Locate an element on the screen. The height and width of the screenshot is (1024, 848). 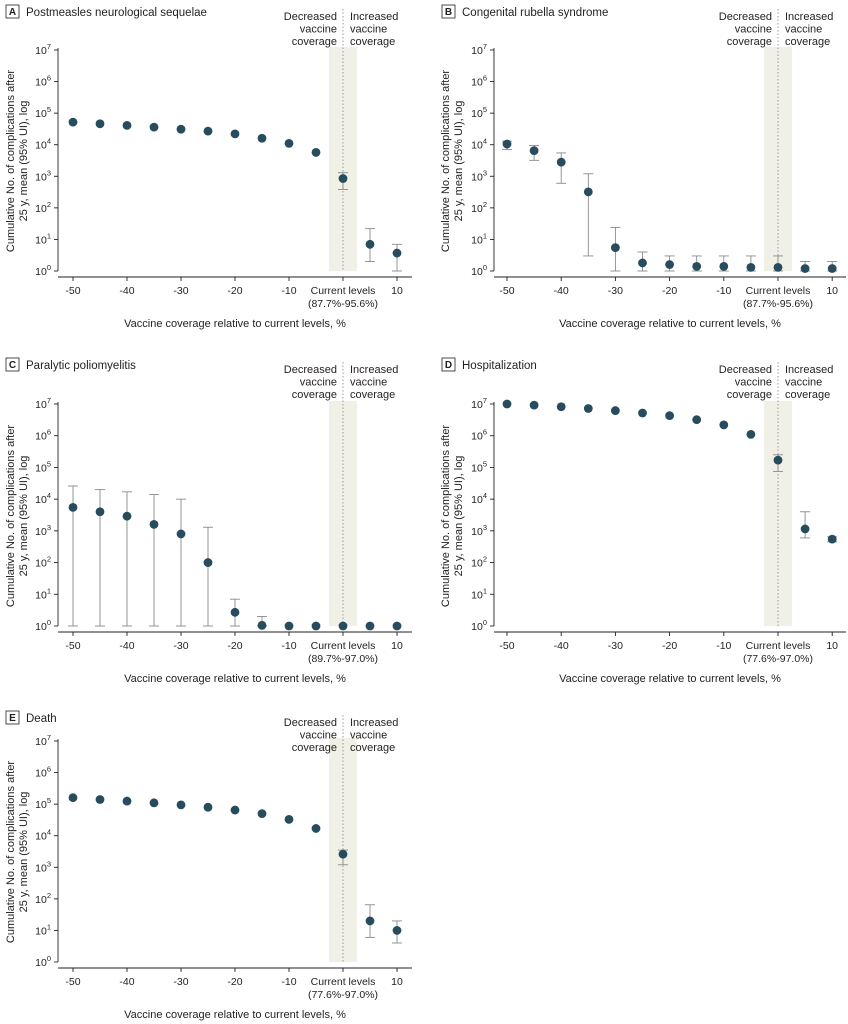
y-axis-title-line1: Cumulative No. of complications after is located at coordinates (11, 516).